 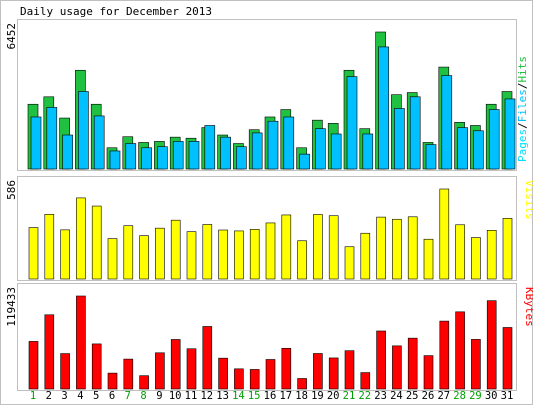 What do you see at coordinates (443, 396) in the screenshot?
I see `x-tick-label: 27` at bounding box center [443, 396].